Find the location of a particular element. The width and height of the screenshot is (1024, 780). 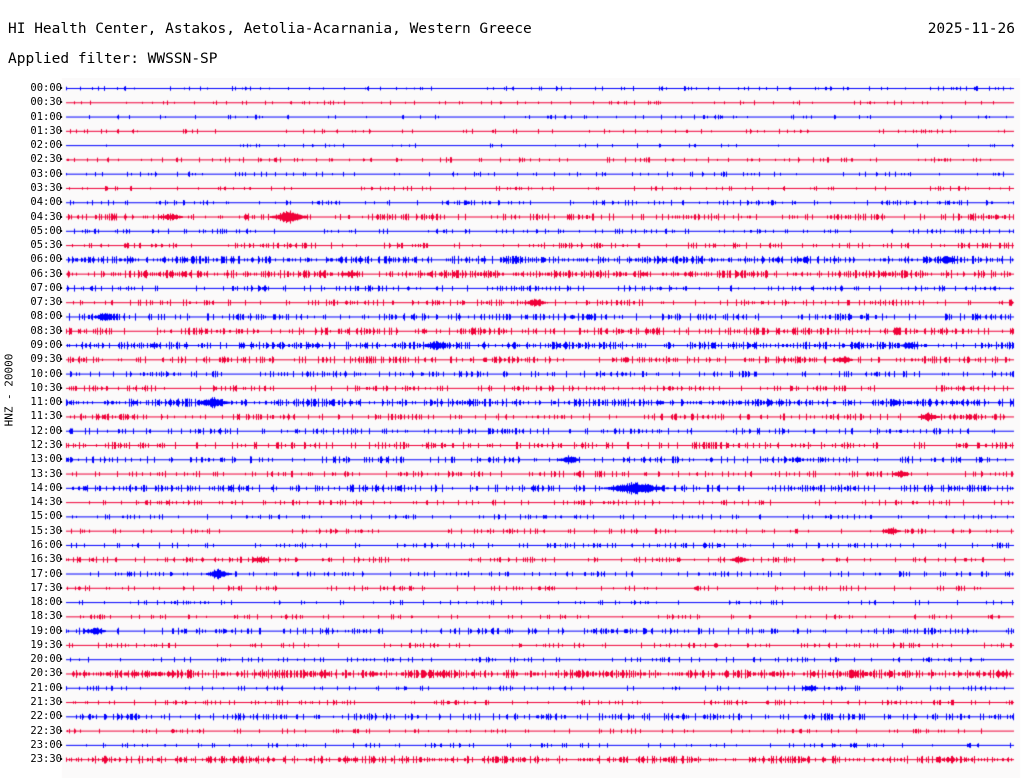

applied-filter-label: Applied filter: WWSSN-SP is located at coordinates (113, 59).